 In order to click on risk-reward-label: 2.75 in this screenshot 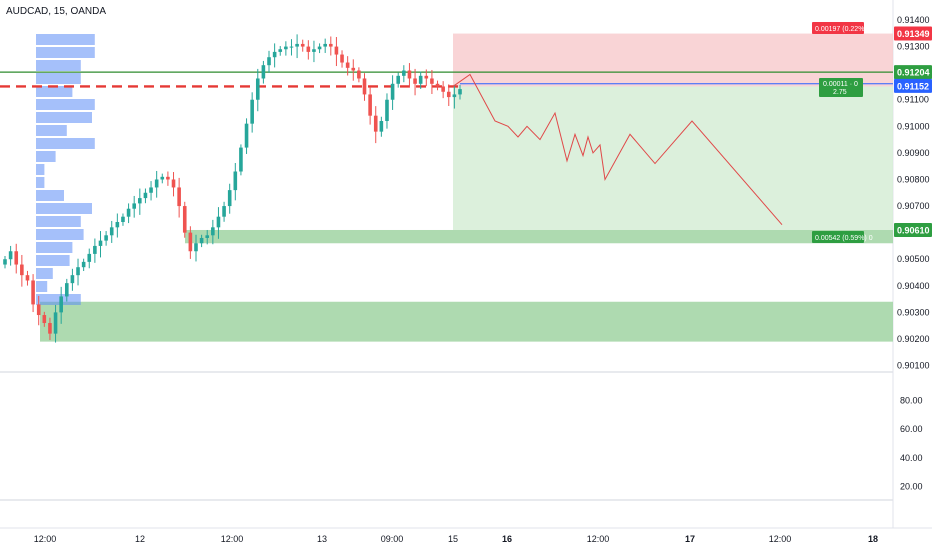, I will do `click(840, 92)`.